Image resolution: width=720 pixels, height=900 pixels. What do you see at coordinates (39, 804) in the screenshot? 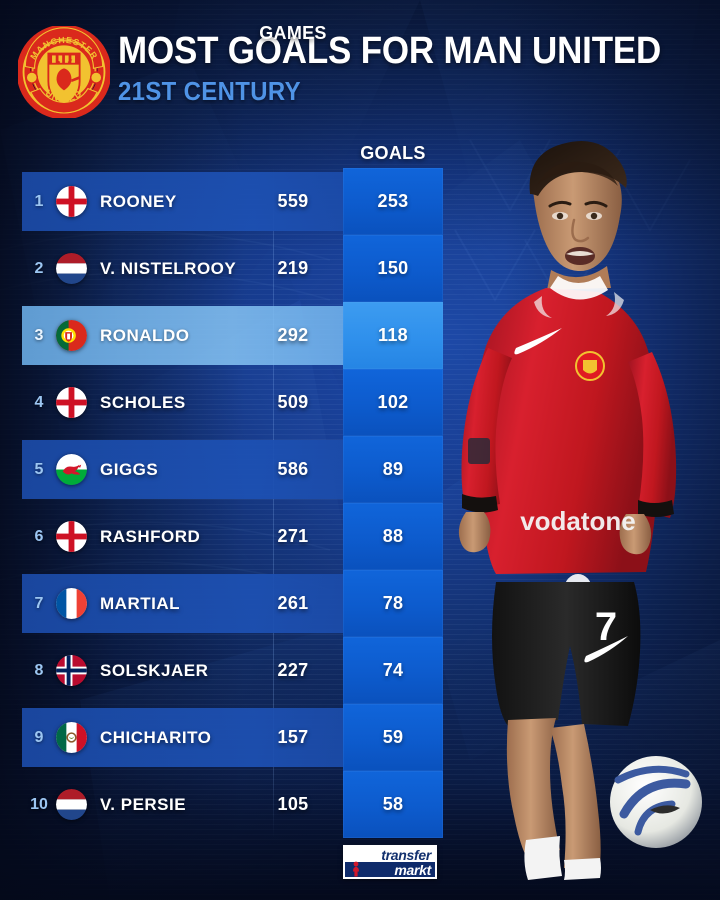
I see `rank-number: 10` at bounding box center [39, 804].